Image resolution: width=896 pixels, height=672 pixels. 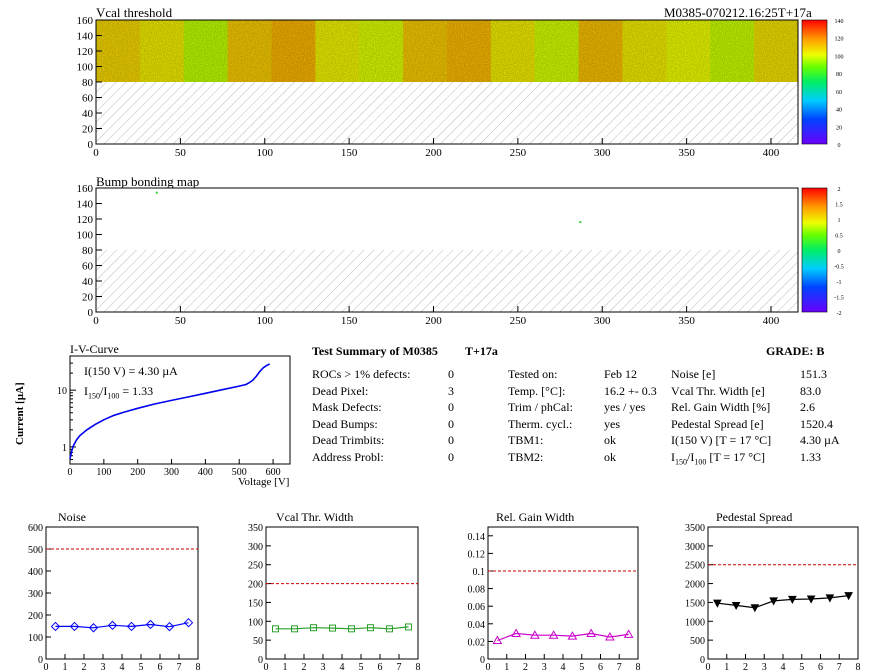 What do you see at coordinates (506, 667) in the screenshot?
I see `x-tick-label: 1` at bounding box center [506, 667].